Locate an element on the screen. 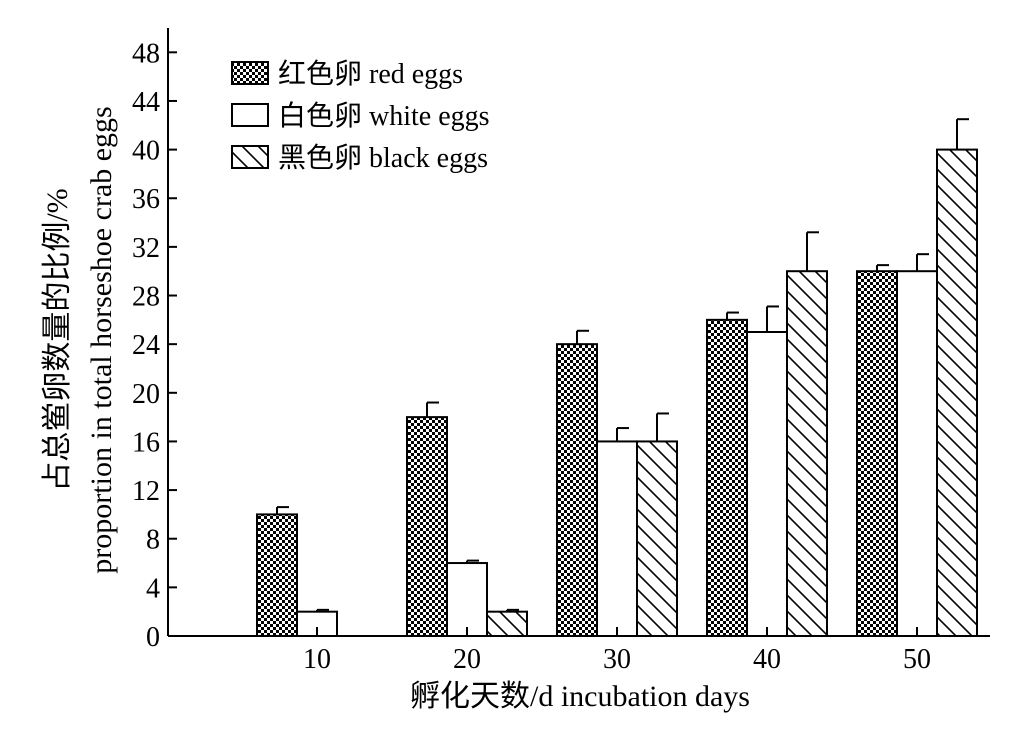  y-axis-title-line2: proportion in total horseshoe crab eggs is located at coordinates (101, 339).